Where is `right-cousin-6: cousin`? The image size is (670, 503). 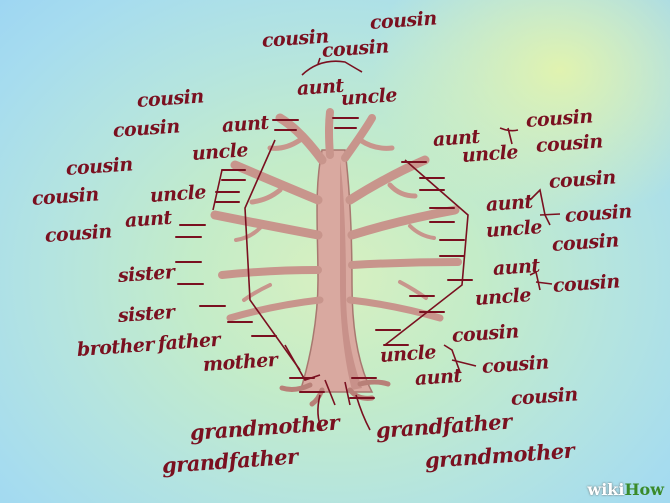 right-cousin-6: cousin is located at coordinates (586, 283).